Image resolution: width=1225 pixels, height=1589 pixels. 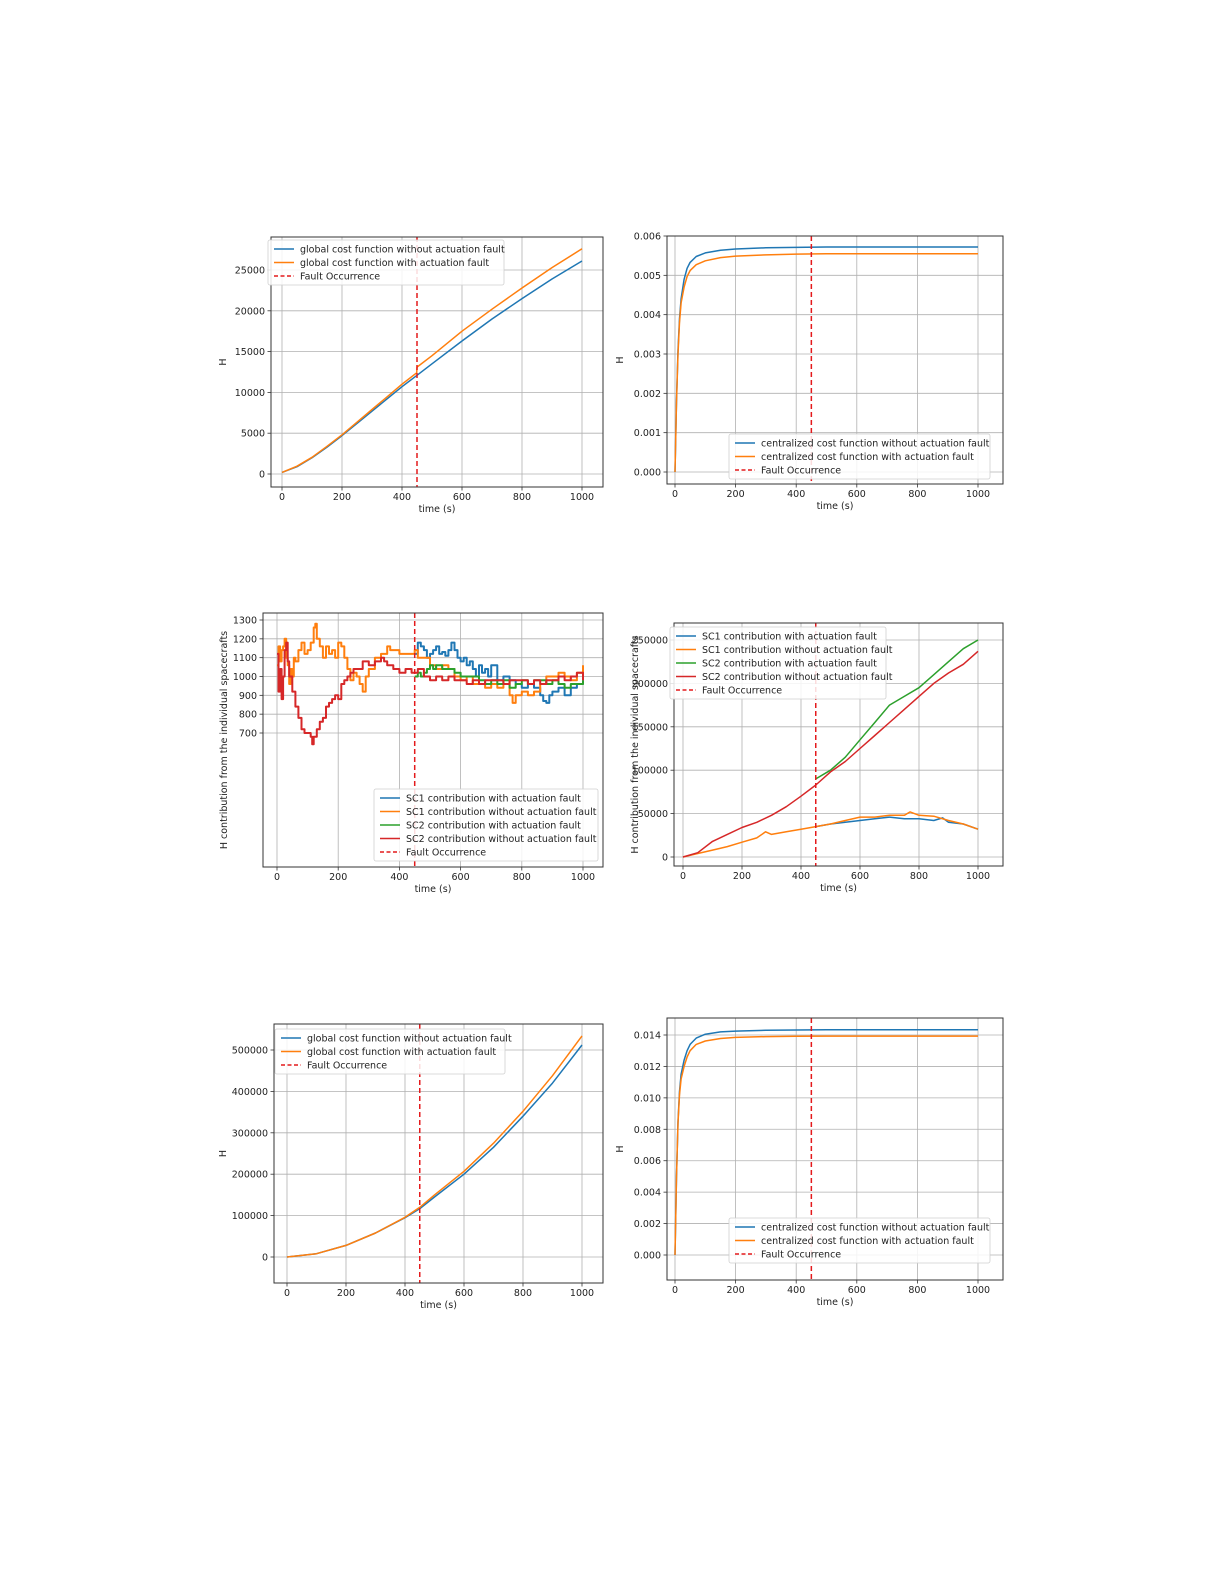 What do you see at coordinates (647, 1036) in the screenshot?
I see `y-tick-label: 0.014` at bounding box center [647, 1036].